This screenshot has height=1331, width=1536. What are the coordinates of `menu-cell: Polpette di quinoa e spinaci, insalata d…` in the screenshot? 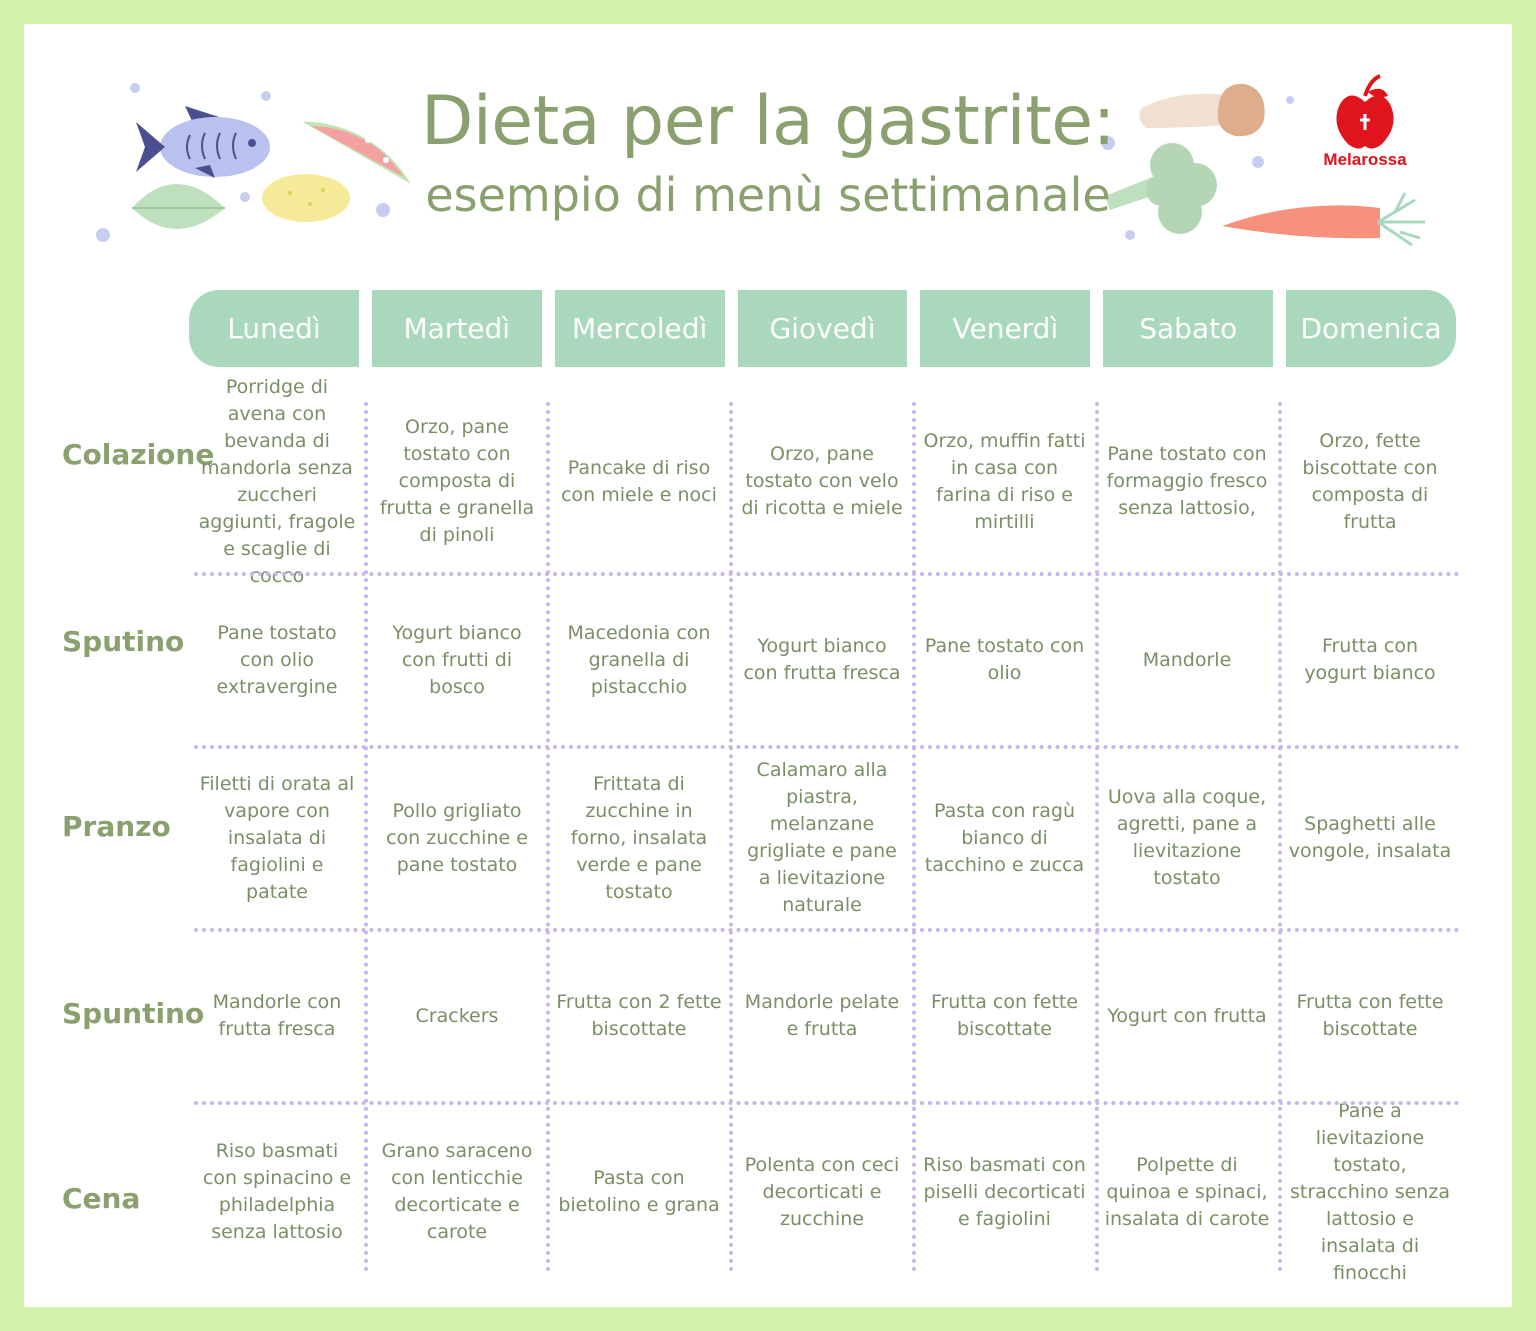 It's located at (1187, 1191).